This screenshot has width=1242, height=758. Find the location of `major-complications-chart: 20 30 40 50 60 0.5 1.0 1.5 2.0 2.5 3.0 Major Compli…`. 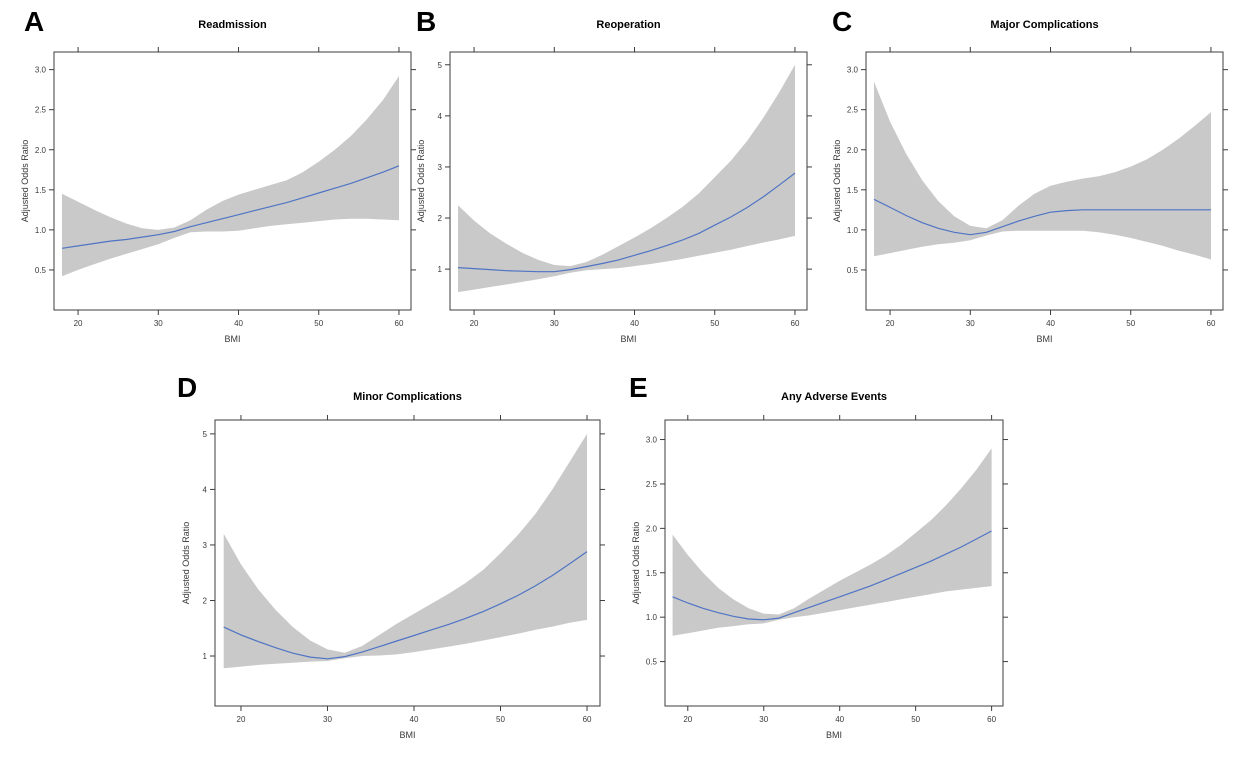

major-complications-chart: 20 30 40 50 60 0.5 1.0 1.5 2.0 2.5 3.0 Major Compli… is located at coordinates (1030, 181).